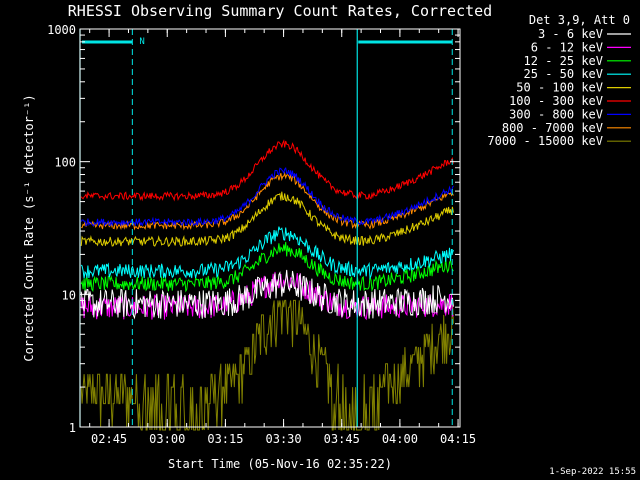 The width and height of the screenshot is (640, 480). Describe the element at coordinates (225, 439) in the screenshot. I see `x-tick-label-2: 03:15` at that location.